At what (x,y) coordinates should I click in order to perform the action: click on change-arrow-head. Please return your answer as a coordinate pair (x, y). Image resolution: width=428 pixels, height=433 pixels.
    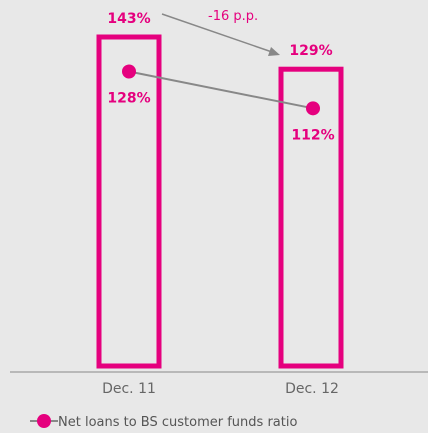
    Looking at the image, I should click on (274, 51).